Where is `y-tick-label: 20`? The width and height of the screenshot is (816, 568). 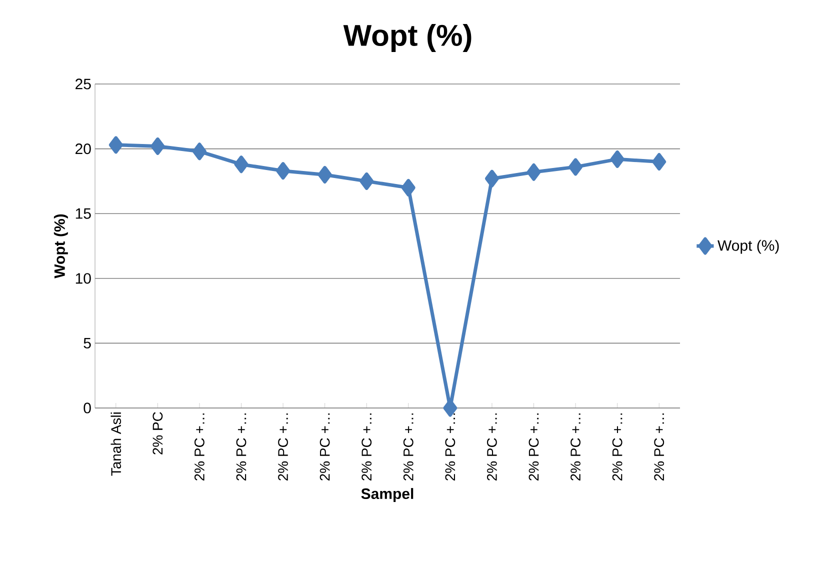
y-tick-label: 20 is located at coordinates (83, 148).